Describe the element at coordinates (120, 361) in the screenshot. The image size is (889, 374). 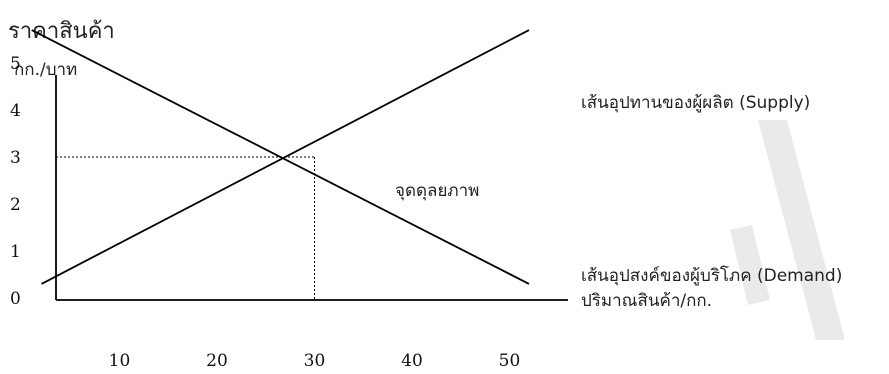
I see `x-tick-label: 10` at that location.